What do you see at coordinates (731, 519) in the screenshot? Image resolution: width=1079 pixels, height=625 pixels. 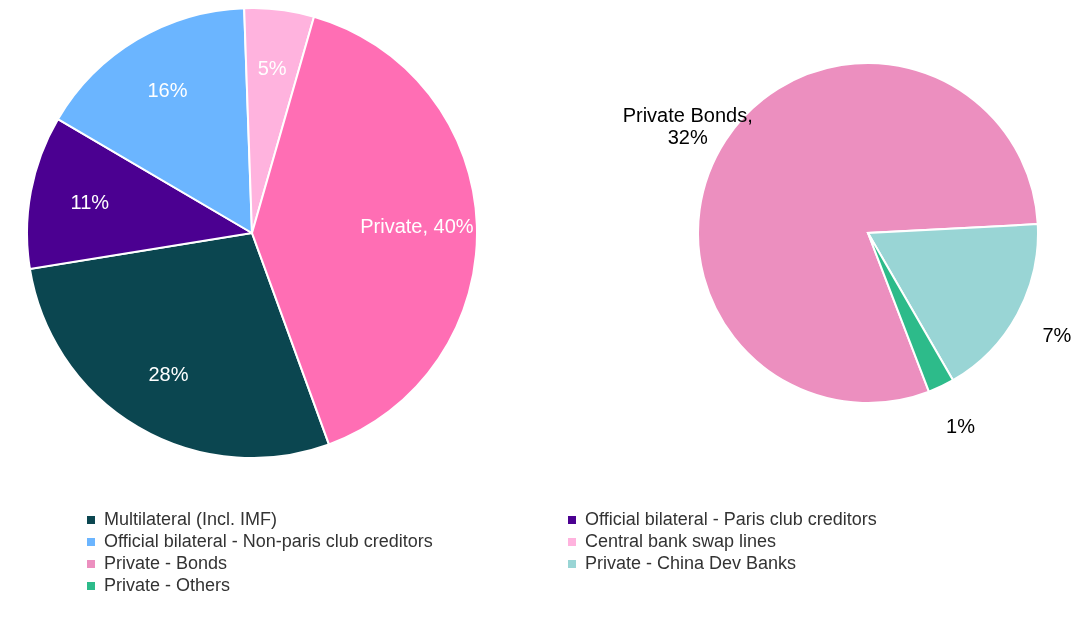 I see `legend-label: Official bilateral - Paris club creditors` at bounding box center [731, 519].